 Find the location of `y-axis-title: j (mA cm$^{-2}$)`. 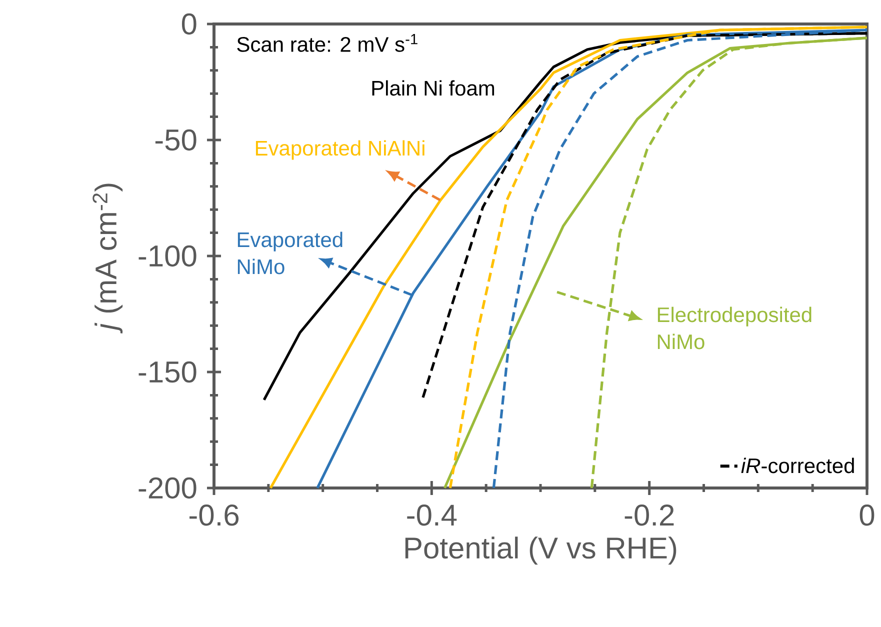

y-axis-title: j (mA cm$^{-2}$) is located at coordinates (107, 259).